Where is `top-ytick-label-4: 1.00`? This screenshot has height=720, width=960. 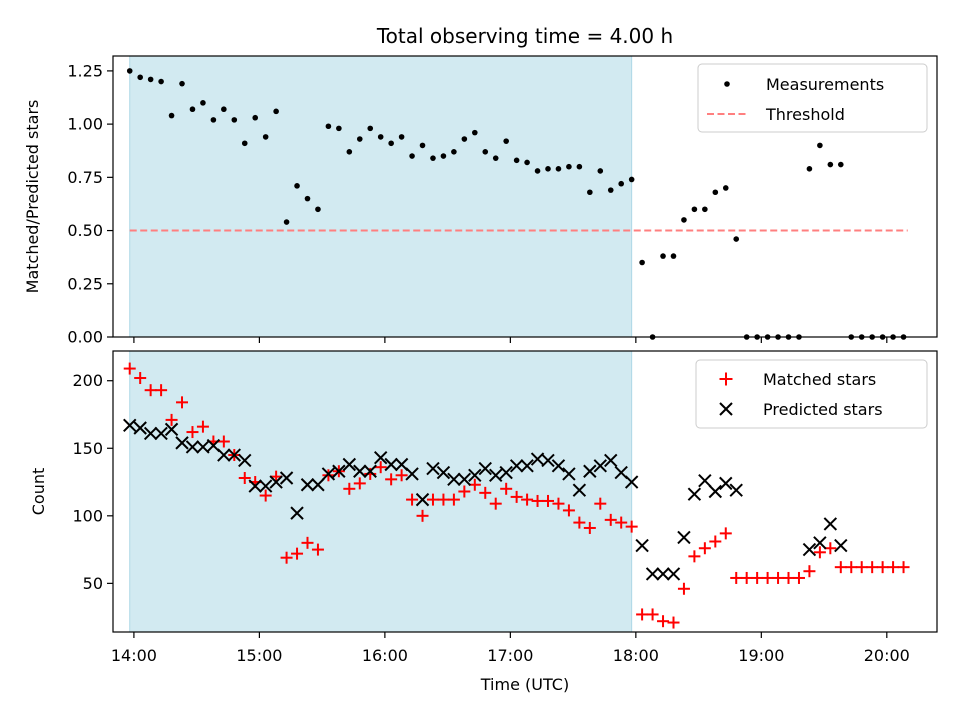
top-ytick-label-4: 1.00 is located at coordinates (85, 124).